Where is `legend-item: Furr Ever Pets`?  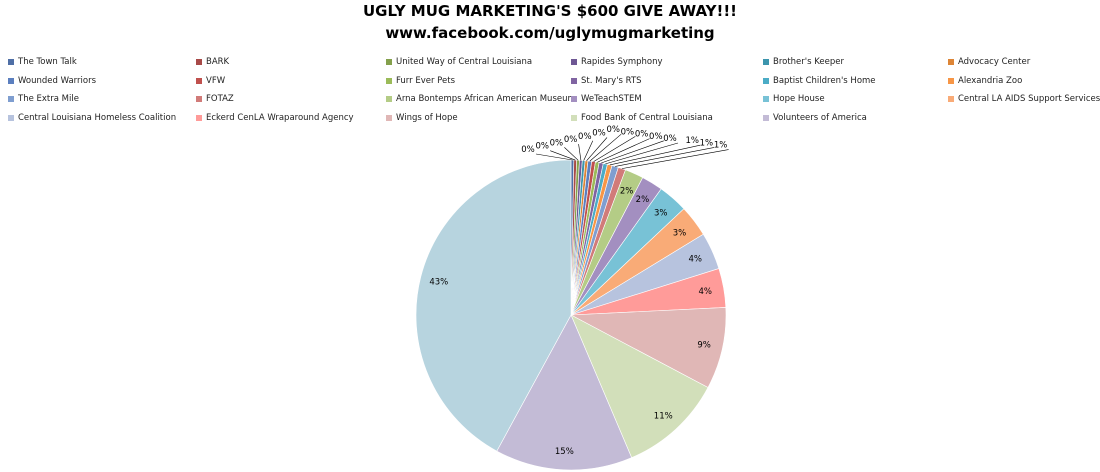 legend-item: Furr Ever Pets is located at coordinates (420, 81).